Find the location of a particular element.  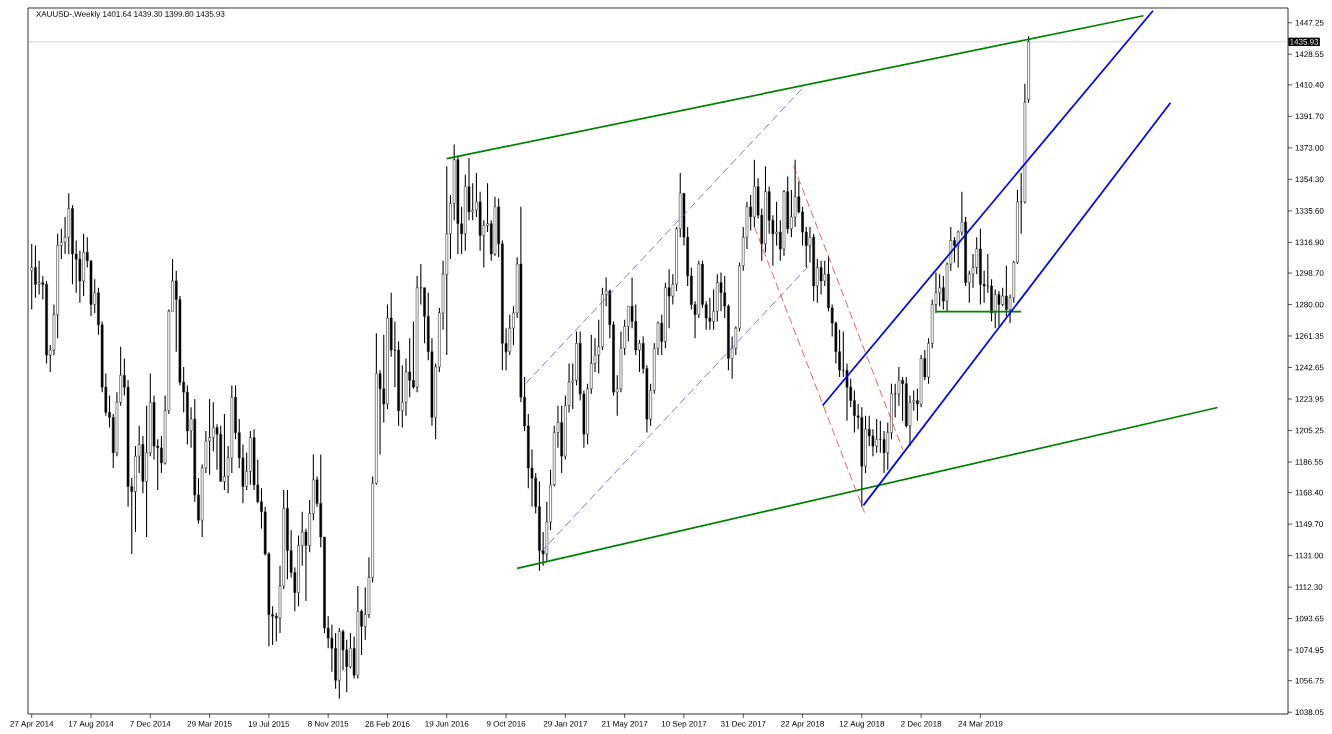

y-tick-label: 1354.30 is located at coordinates (1309, 179).